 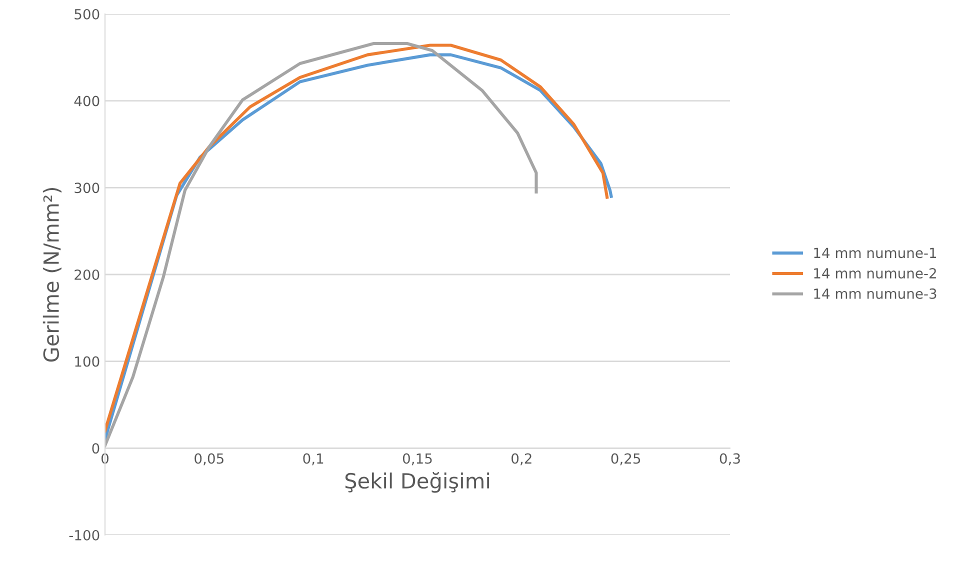 What do you see at coordinates (875, 273) in the screenshot?
I see `legend-label: 14 mm numune-2` at bounding box center [875, 273].